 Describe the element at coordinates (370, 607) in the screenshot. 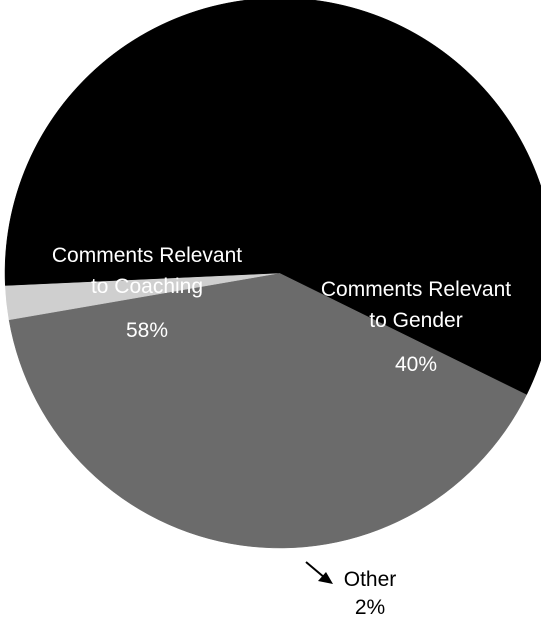

I see `slice-value-1: 2%` at that location.